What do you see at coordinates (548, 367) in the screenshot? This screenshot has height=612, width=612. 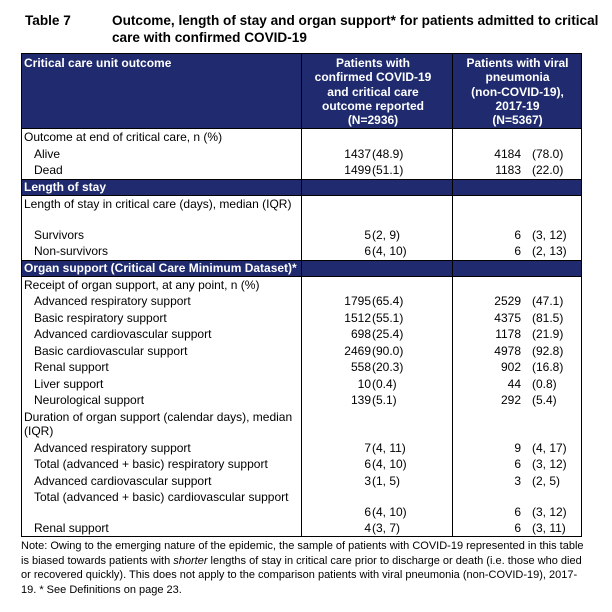 I see `viral-paren: (16.8)` at bounding box center [548, 367].